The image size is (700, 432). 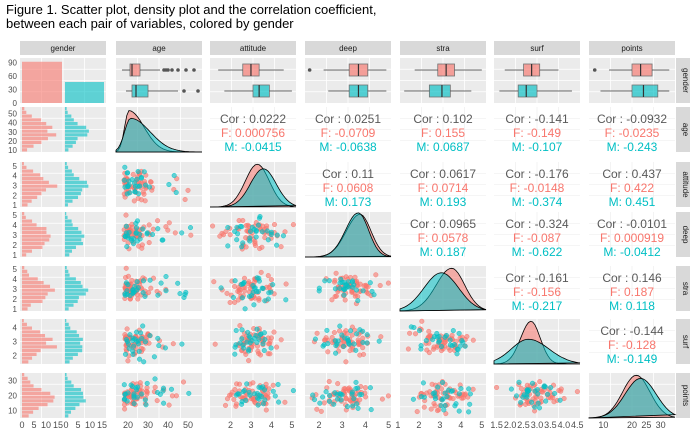 What do you see at coordinates (632, 238) in the screenshot?
I see `correlation-F: F: 0.000919` at bounding box center [632, 238].